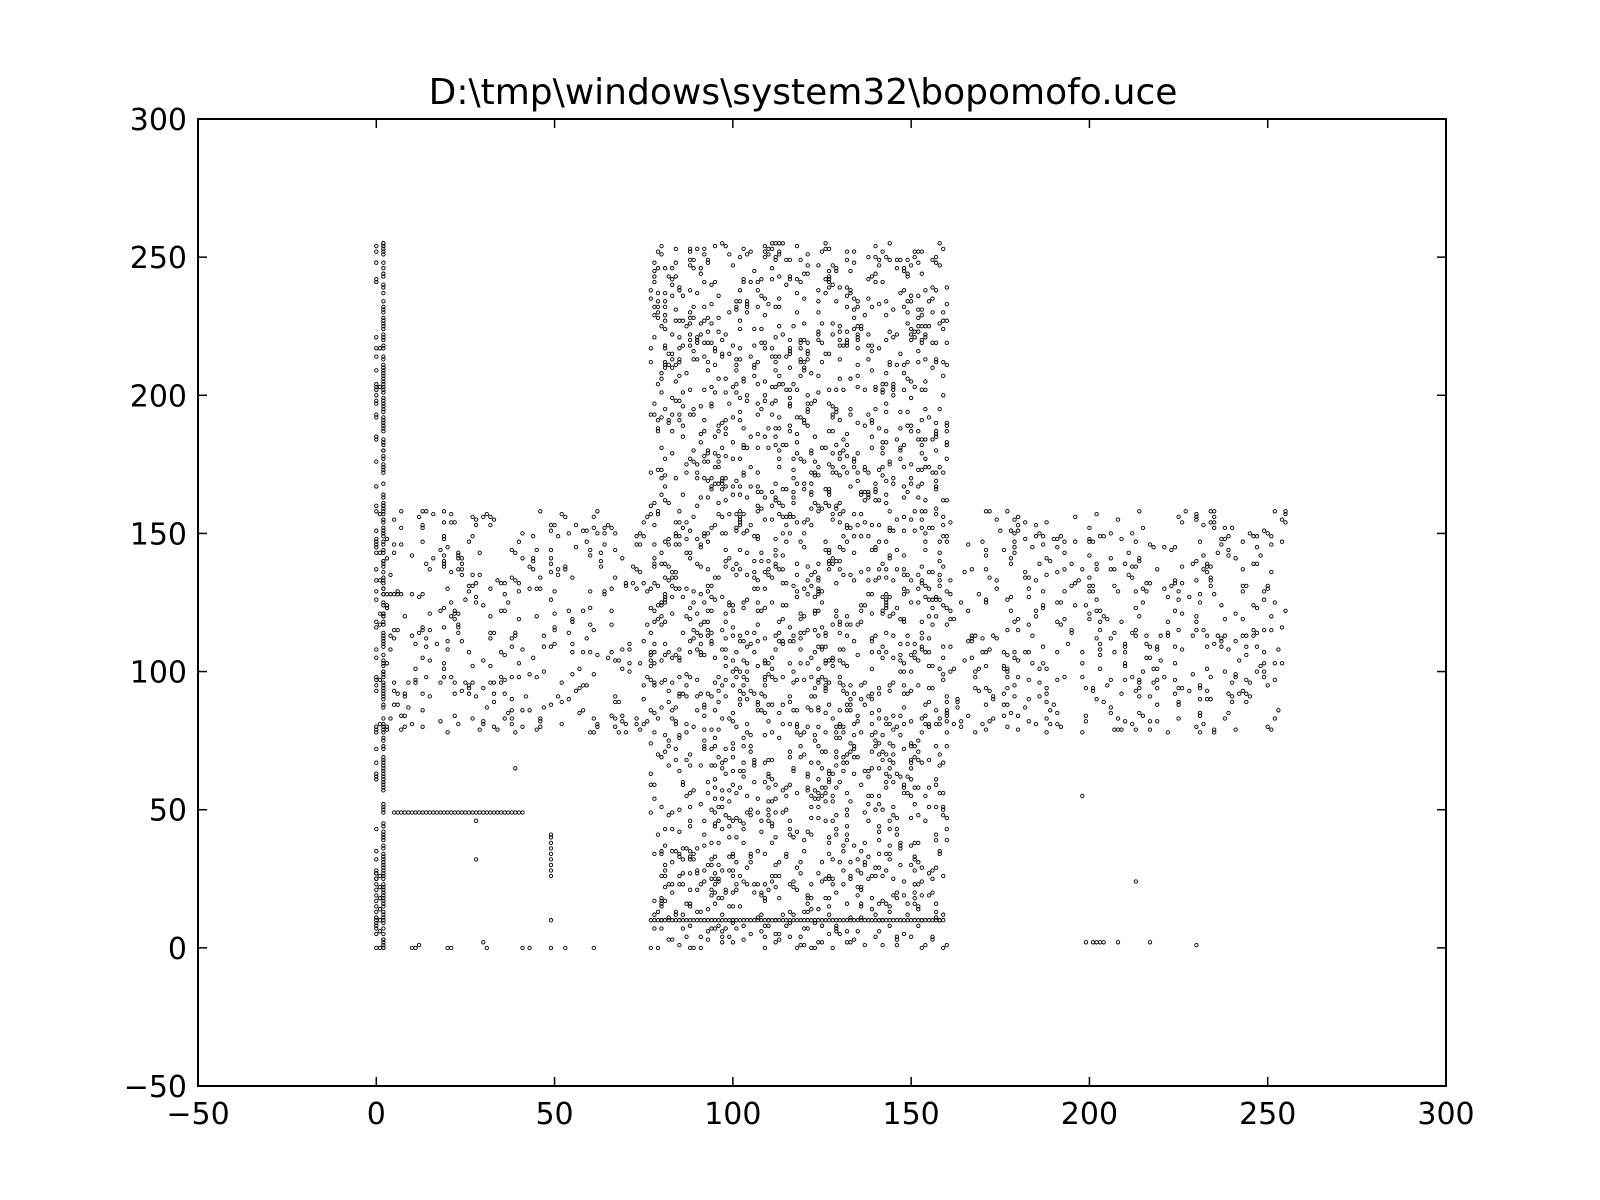 Image resolution: width=1600 pixels, height=1200 pixels. Describe the element at coordinates (803, 92) in the screenshot. I see `chart-title: D:\tmp\windows\system32\bopomofo.uce` at that location.